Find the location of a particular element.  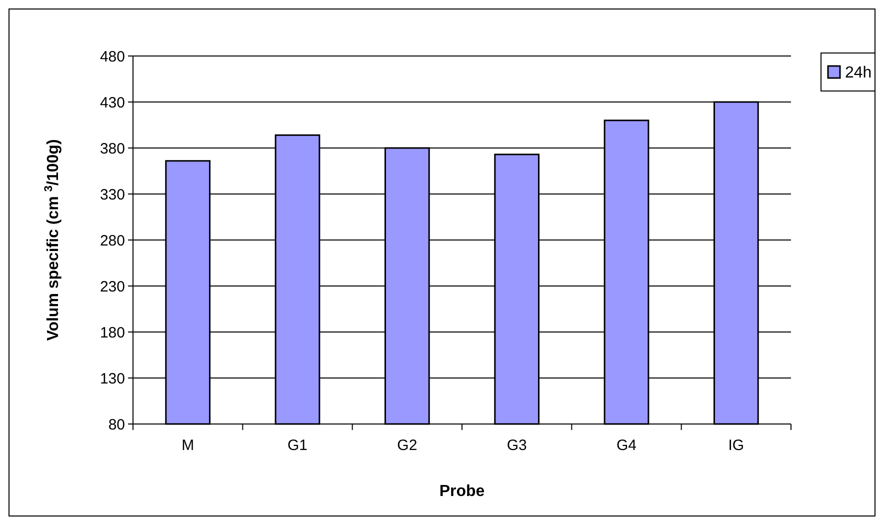

x-tick-label: G1 is located at coordinates (297, 445).